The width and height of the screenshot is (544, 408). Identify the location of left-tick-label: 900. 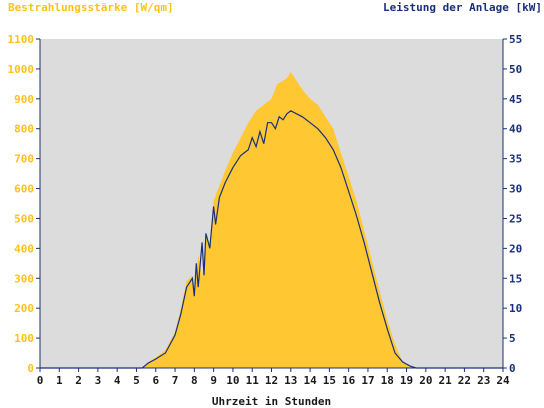
(24, 99).